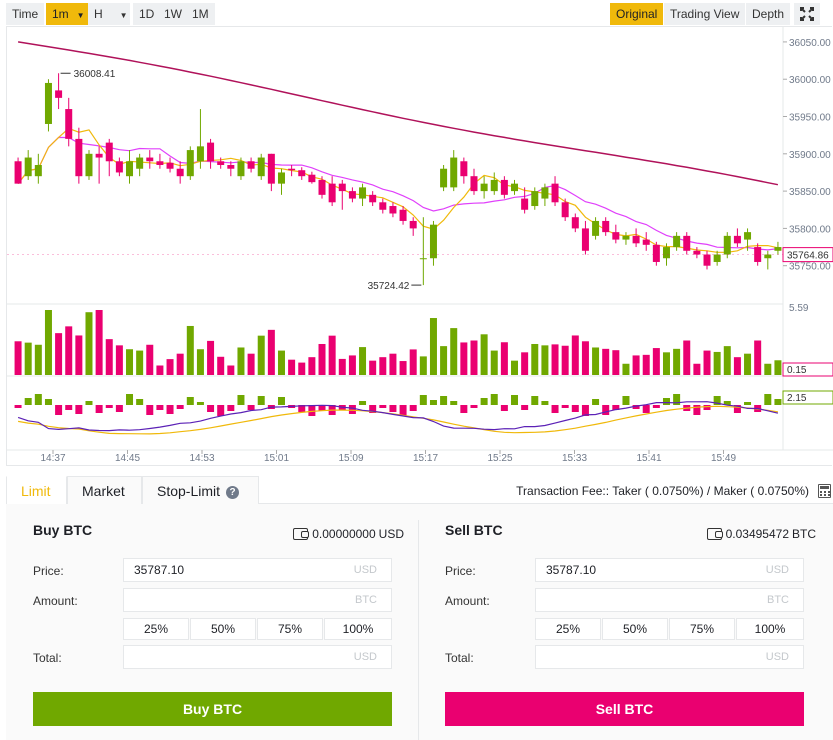  Describe the element at coordinates (104, 490) in the screenshot. I see `tab-market: Market` at that location.